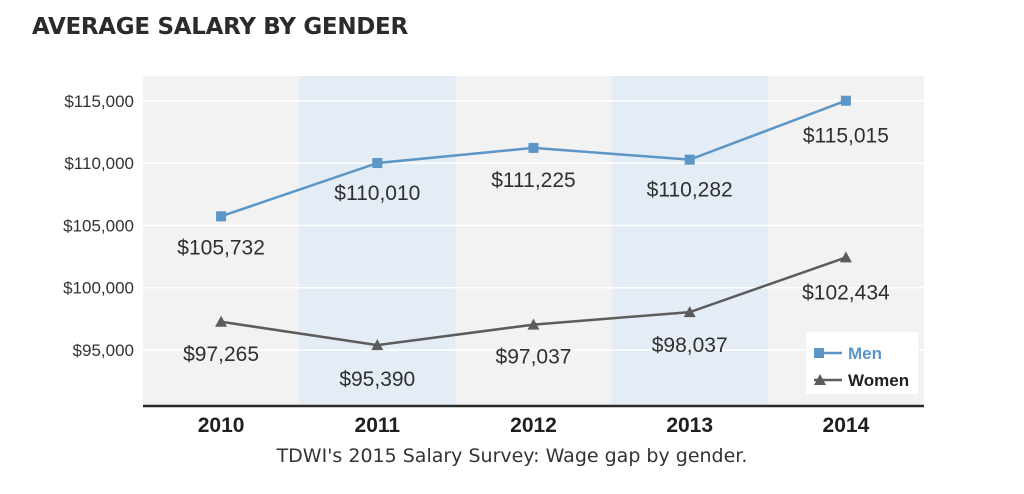  What do you see at coordinates (533, 425) in the screenshot?
I see `x-tick-label-2012: 2012` at bounding box center [533, 425].